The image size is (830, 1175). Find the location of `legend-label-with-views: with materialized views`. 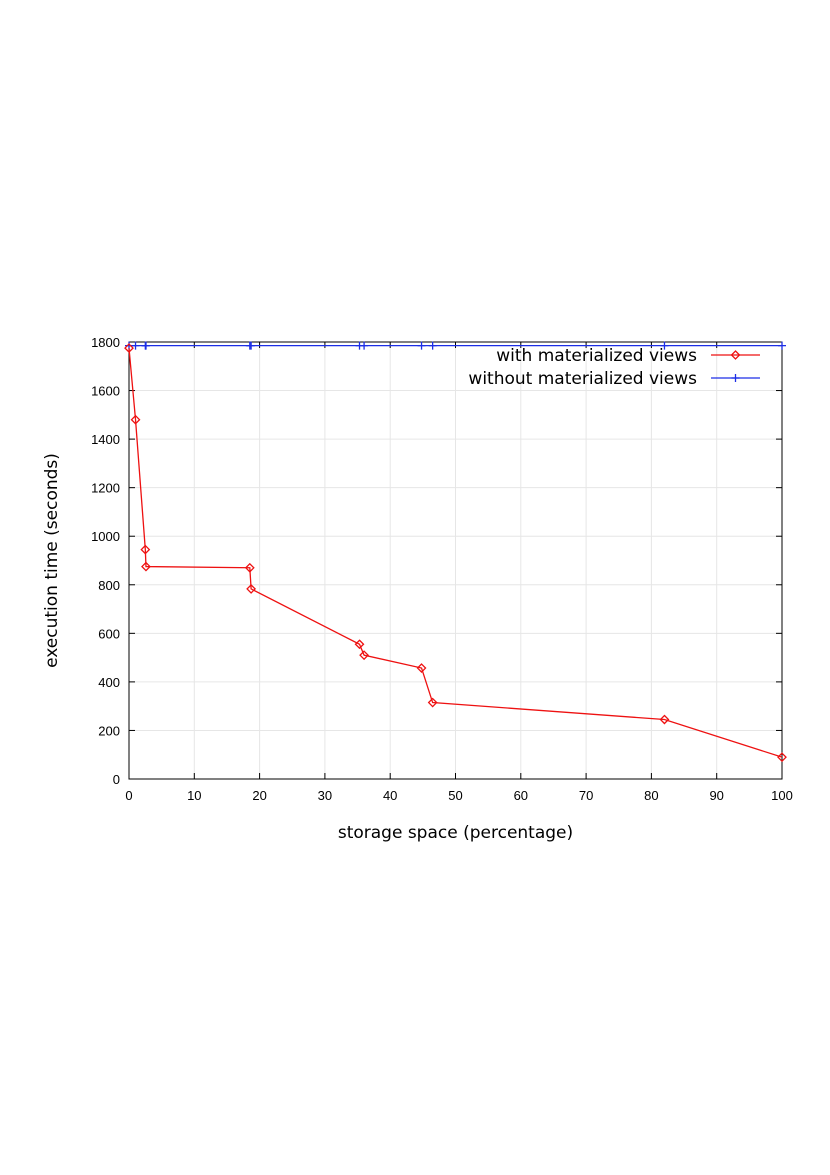

legend-label-with-views: with materialized views is located at coordinates (596, 356).